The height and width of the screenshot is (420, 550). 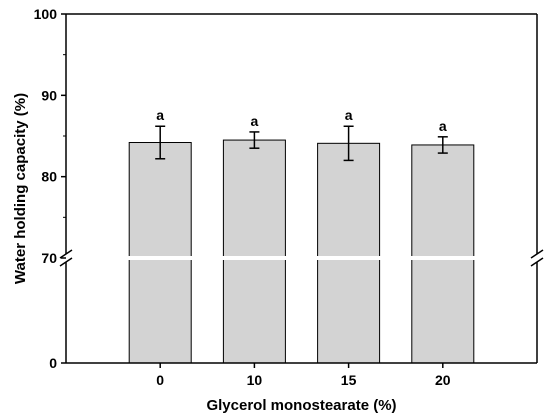 I want to click on x-tick-label-15: 15, so click(x=349, y=380).